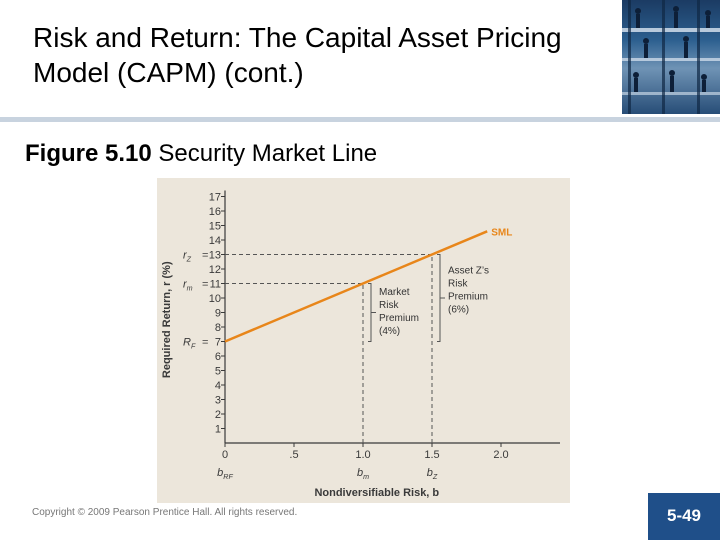 This screenshot has width=720, height=540. Describe the element at coordinates (225, 474) in the screenshot. I see `x-subtick-label: bRF` at that location.